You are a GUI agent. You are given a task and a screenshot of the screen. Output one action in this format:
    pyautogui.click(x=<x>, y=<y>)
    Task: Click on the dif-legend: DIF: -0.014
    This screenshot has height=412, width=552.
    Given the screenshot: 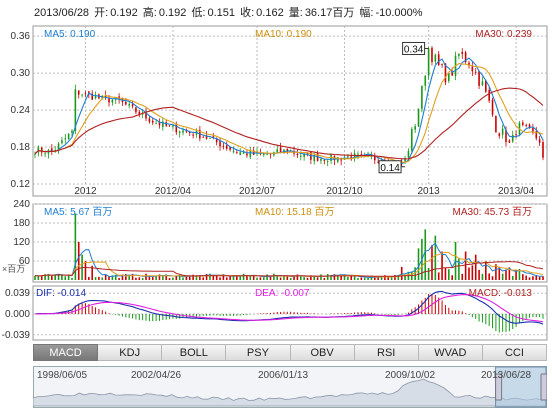 What is the action you would take?
    pyautogui.click(x=61, y=293)
    